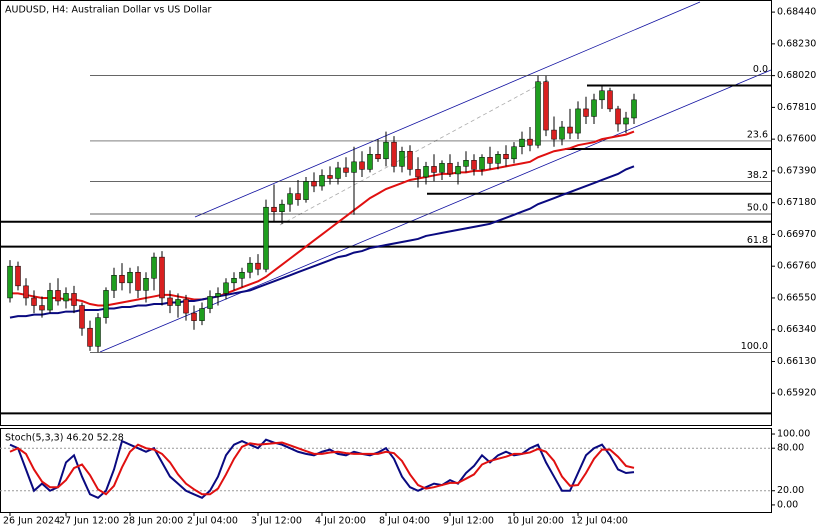 The width and height of the screenshot is (824, 531). I want to click on x-tick-label: 26 Jun 2024, so click(31, 521).